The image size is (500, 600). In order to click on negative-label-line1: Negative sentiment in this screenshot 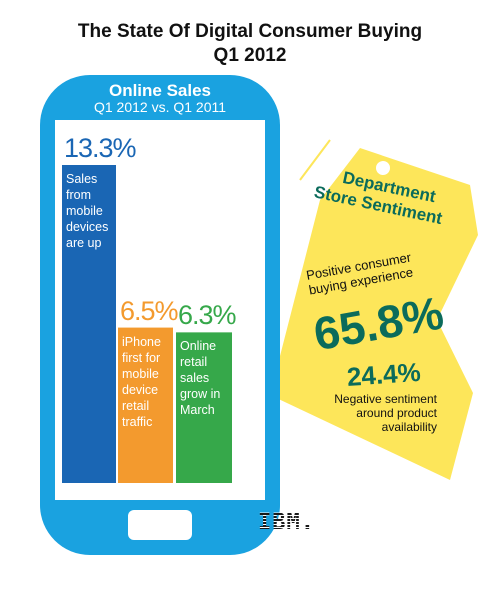, I will do `click(385, 399)`.